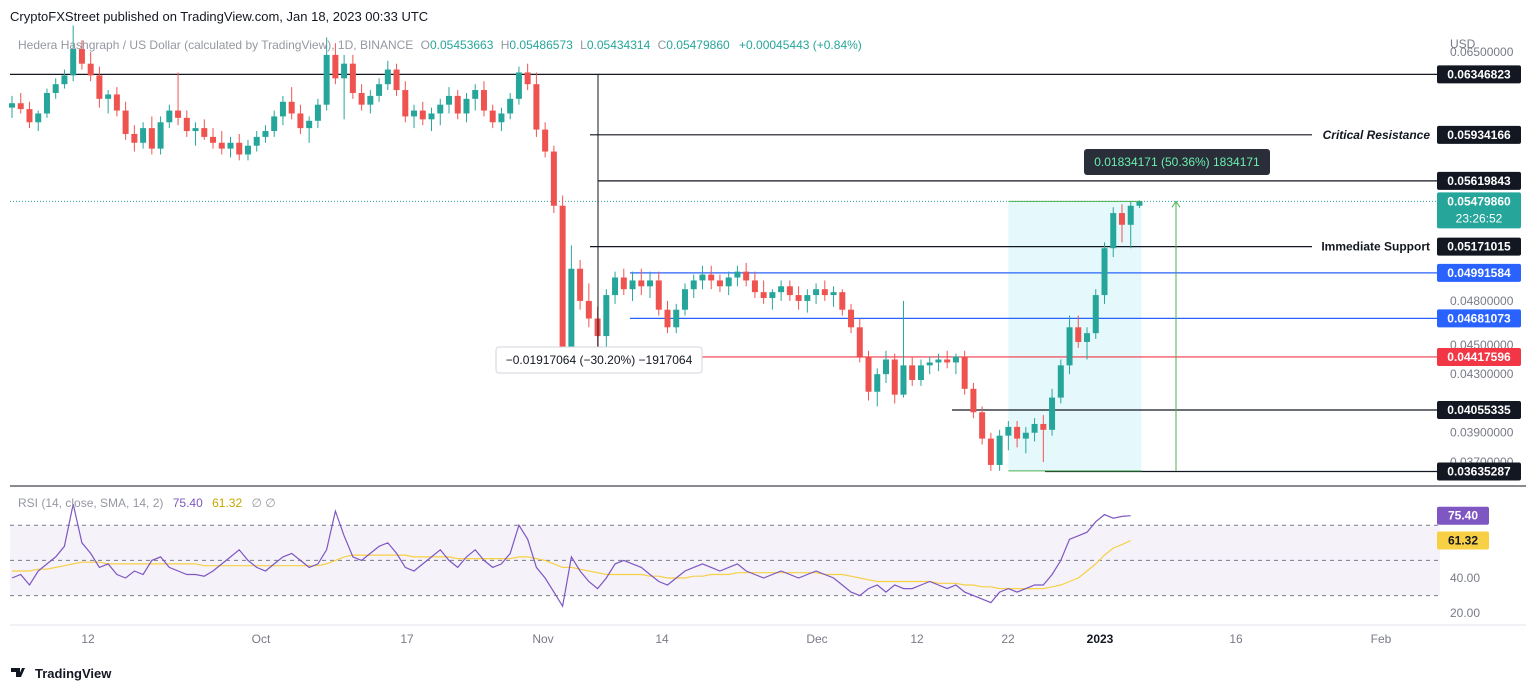  Describe the element at coordinates (1008, 639) in the screenshot. I see `time-tick-label: 22` at that location.